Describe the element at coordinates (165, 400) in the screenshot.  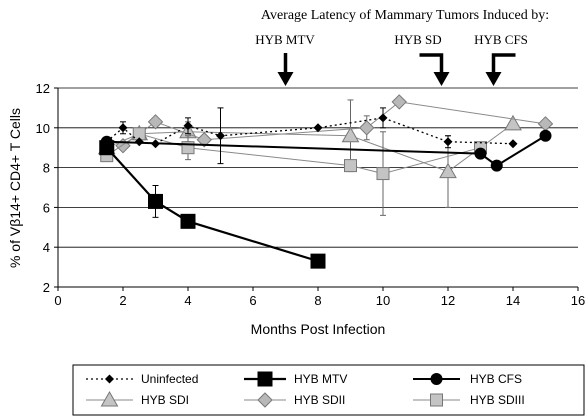
I see `legend-label: HYB SDI` at that location.